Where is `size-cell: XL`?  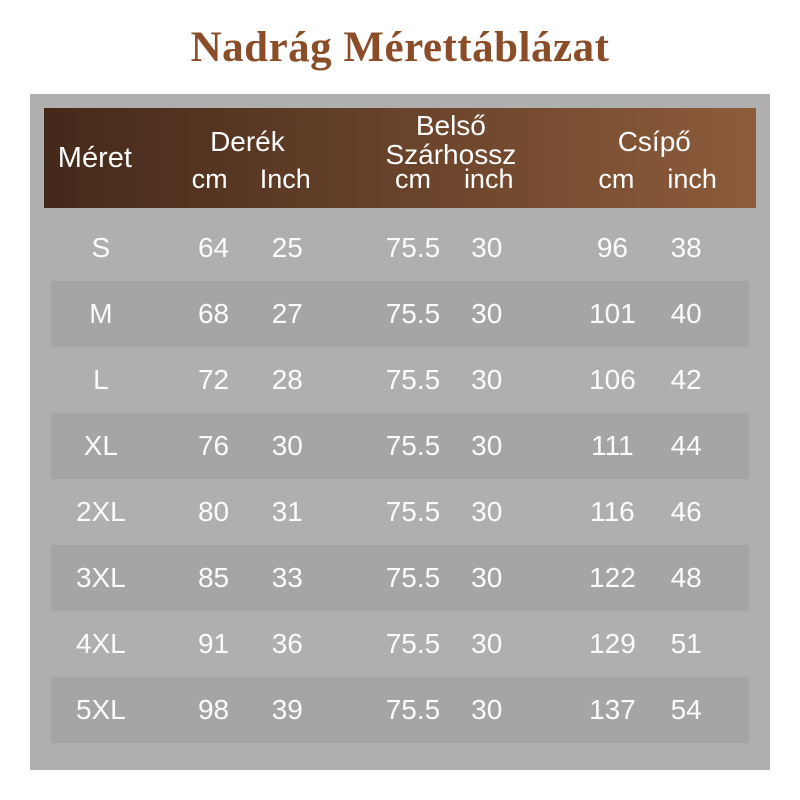 size-cell: XL is located at coordinates (100, 445).